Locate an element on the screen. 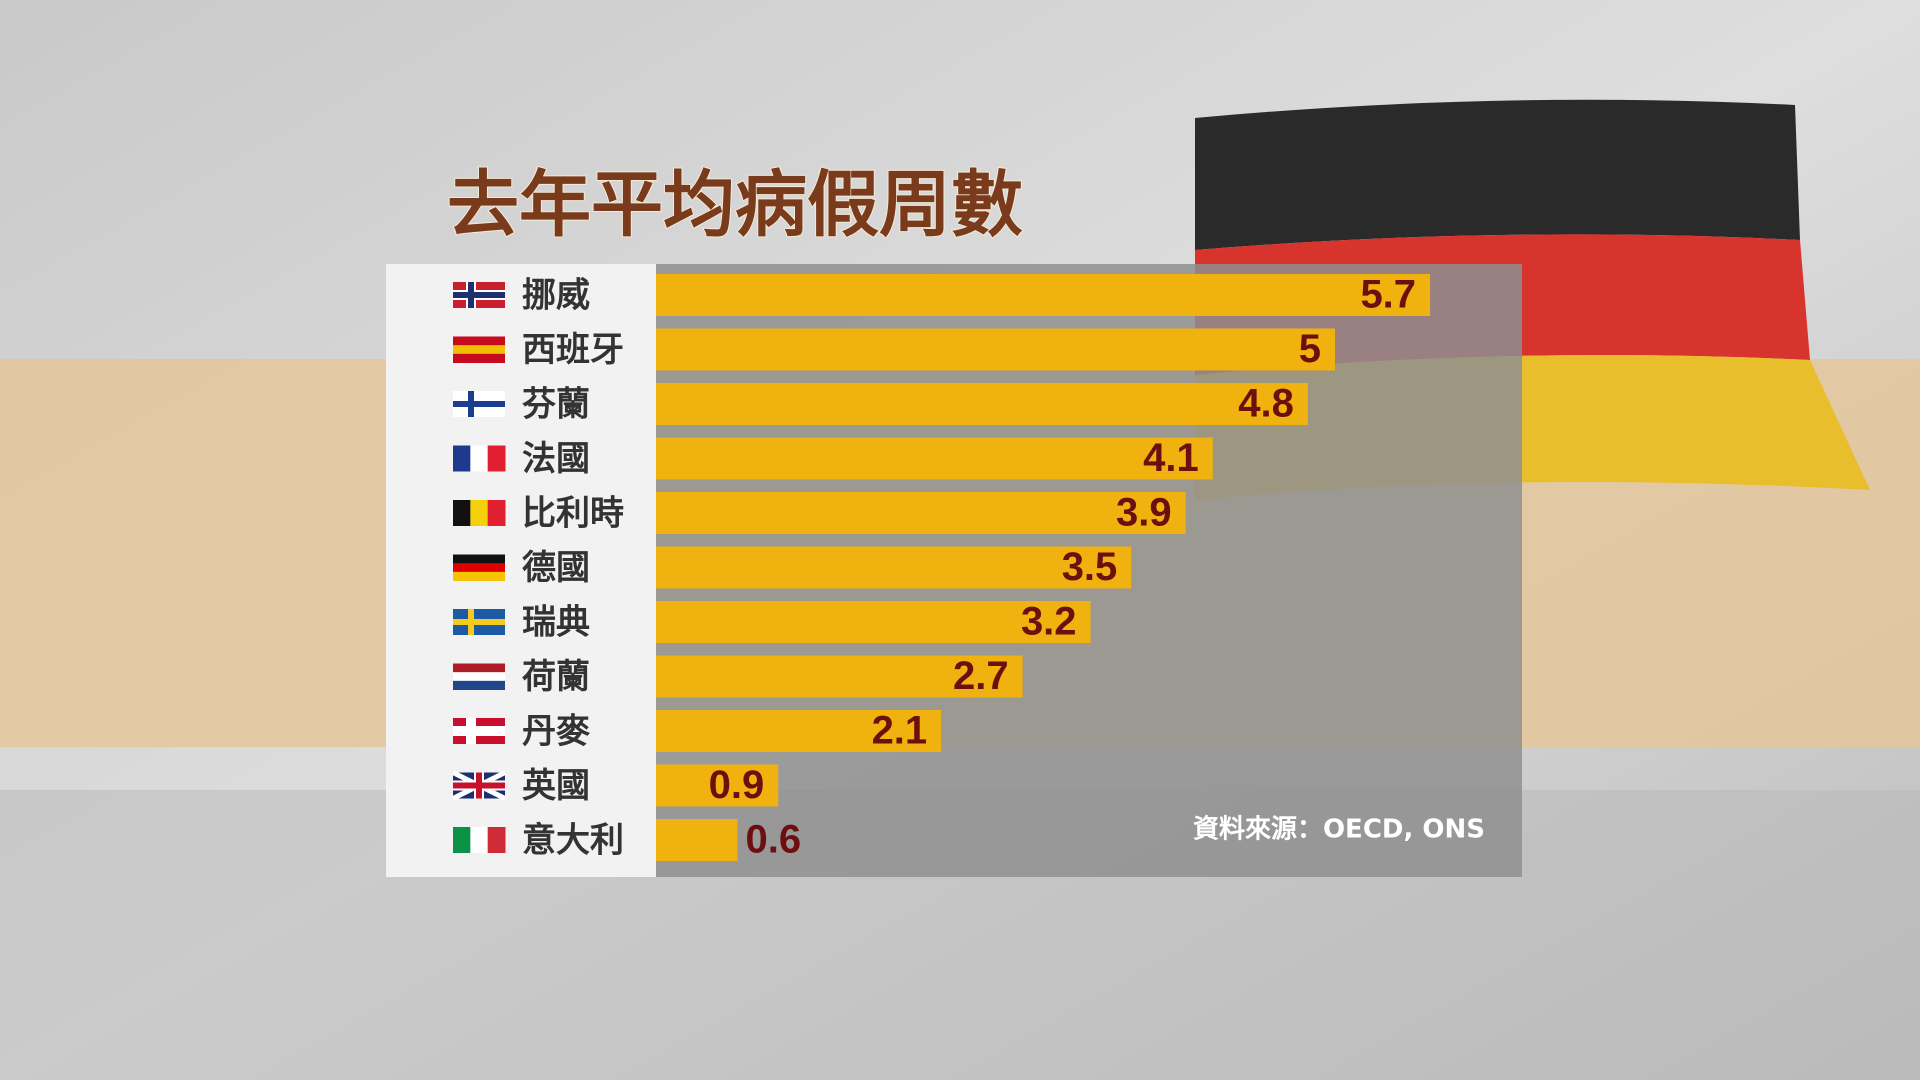  category-label: 英國 is located at coordinates (556, 786).